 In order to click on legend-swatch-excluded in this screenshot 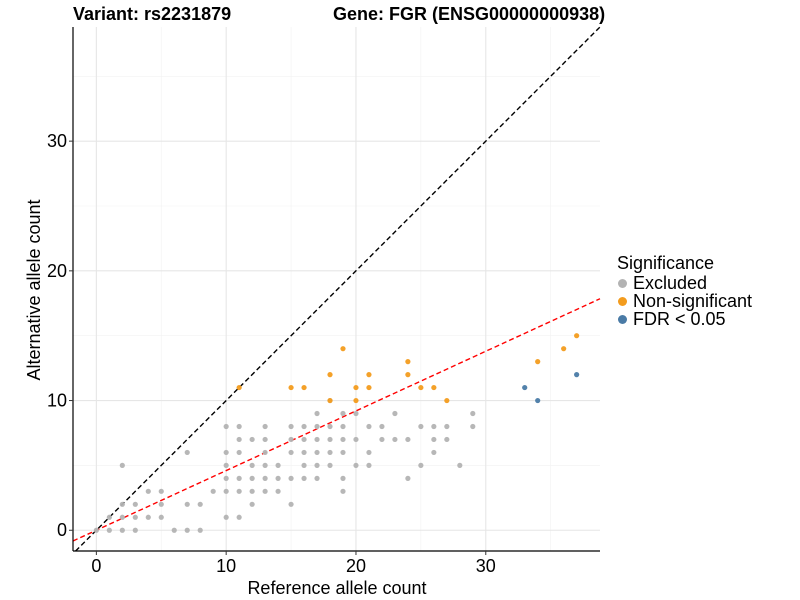, I will do `click(622, 283)`.